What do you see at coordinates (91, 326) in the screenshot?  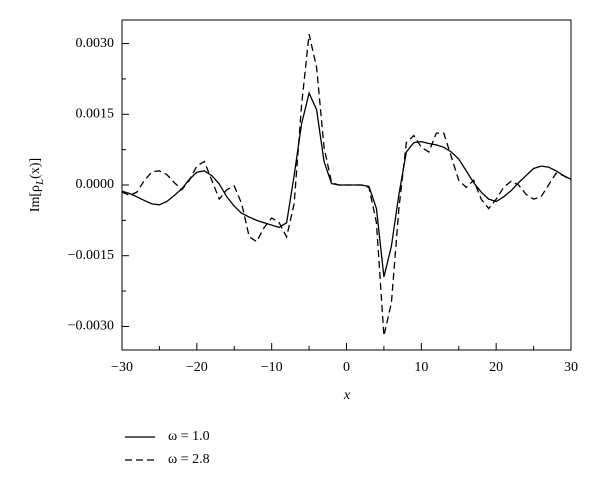 I see `y-tick-label: −0.0030` at bounding box center [91, 326].